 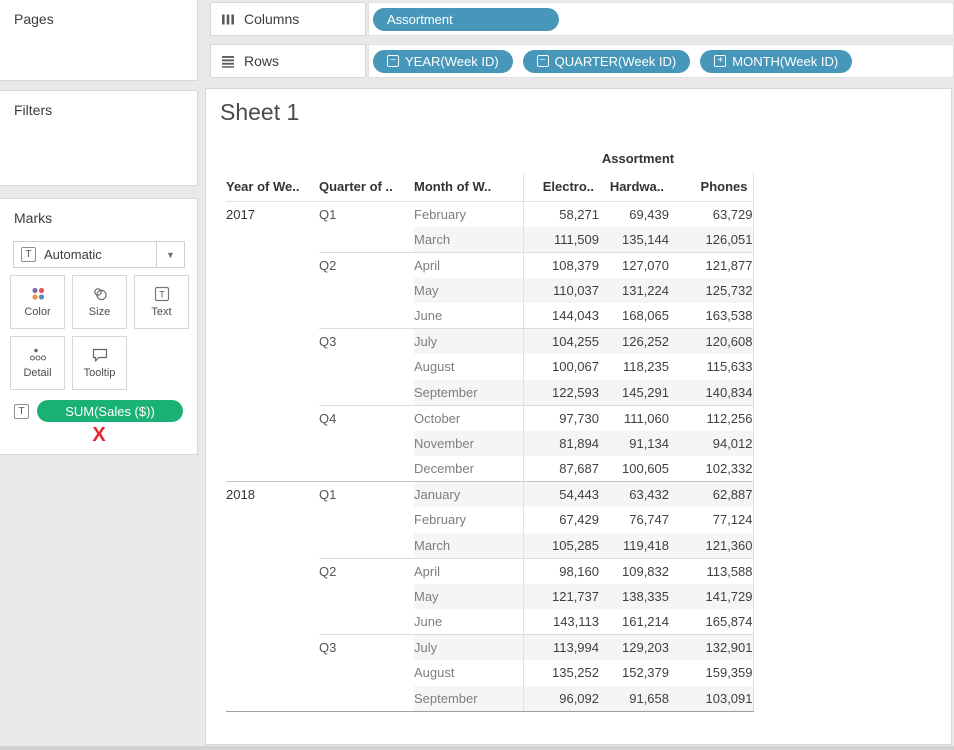 I want to click on value-cell: 161,214, so click(x=645, y=621).